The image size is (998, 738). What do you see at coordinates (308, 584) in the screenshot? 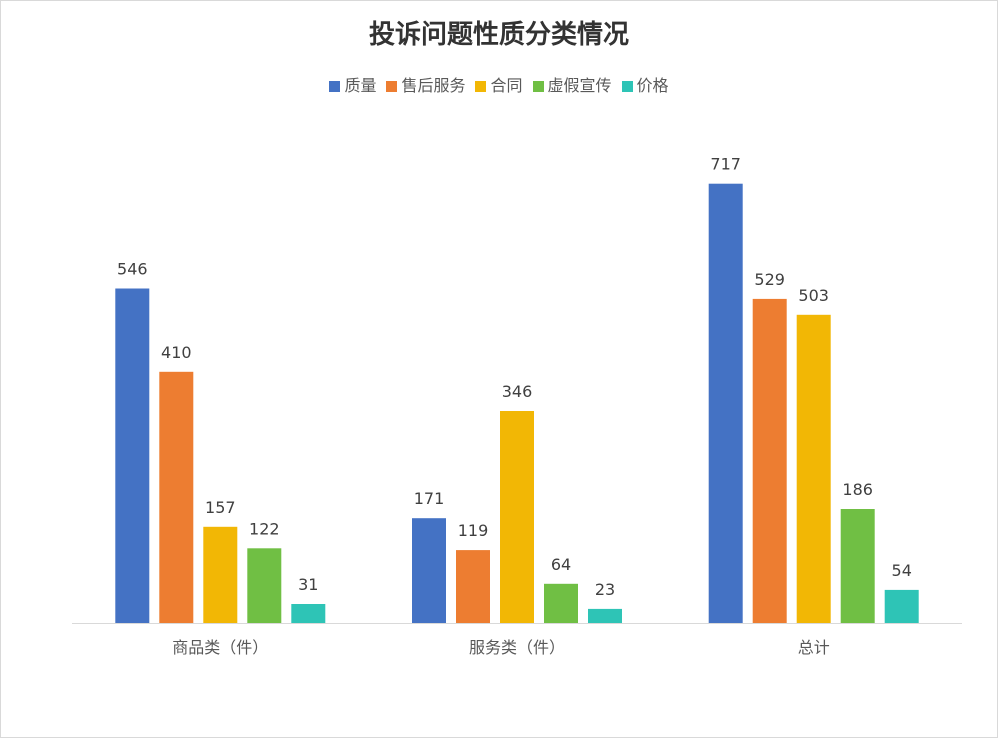
I see `data-label: 31` at bounding box center [308, 584].